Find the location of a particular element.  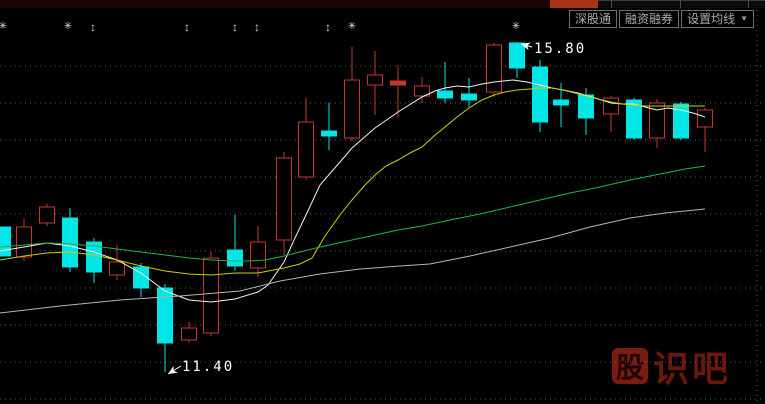

ma-settings-label: 设置均线 is located at coordinates (711, 19).